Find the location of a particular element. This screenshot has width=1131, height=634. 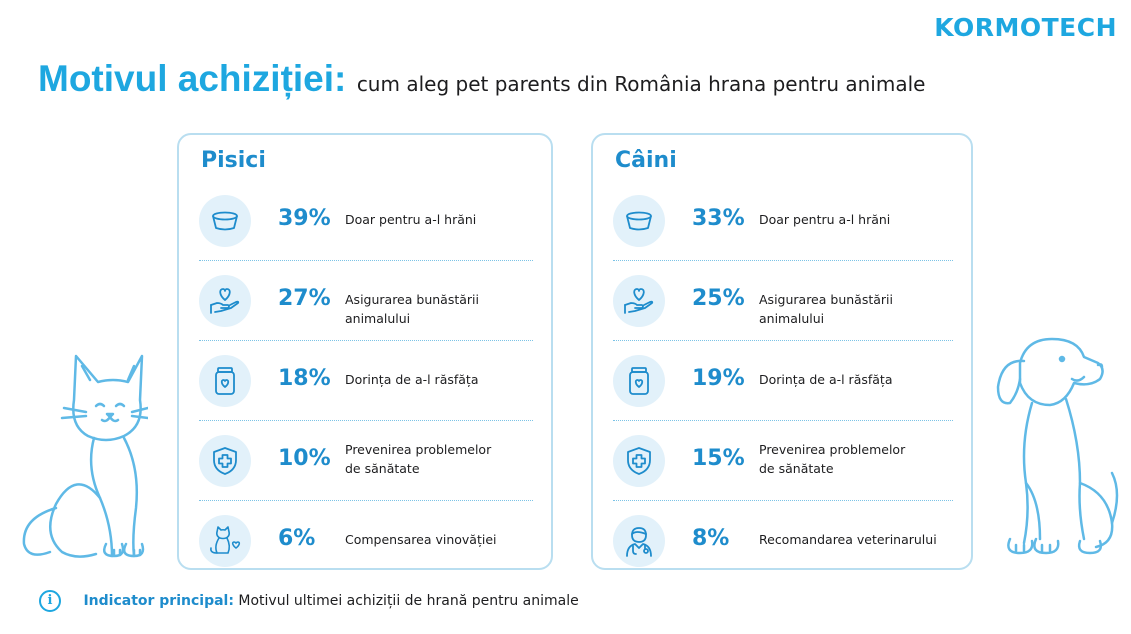

table-row: 27% Asigurarea bunăstării animalului is located at coordinates (365, 301).